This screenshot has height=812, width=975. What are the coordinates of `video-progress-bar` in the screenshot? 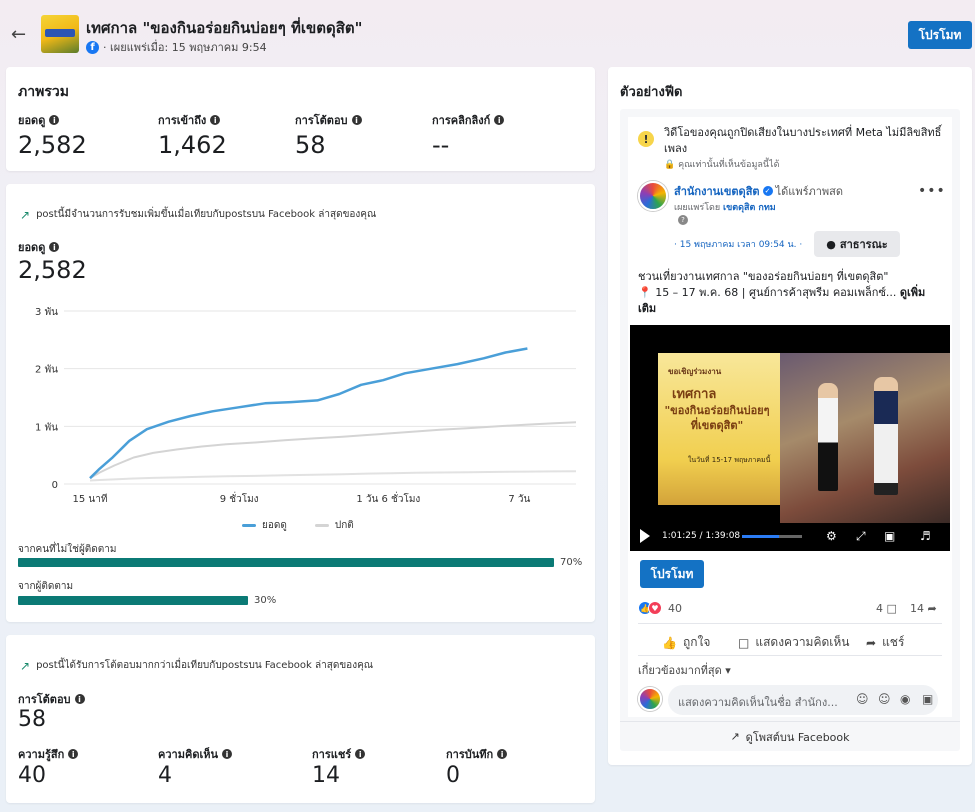 It's located at (772, 536).